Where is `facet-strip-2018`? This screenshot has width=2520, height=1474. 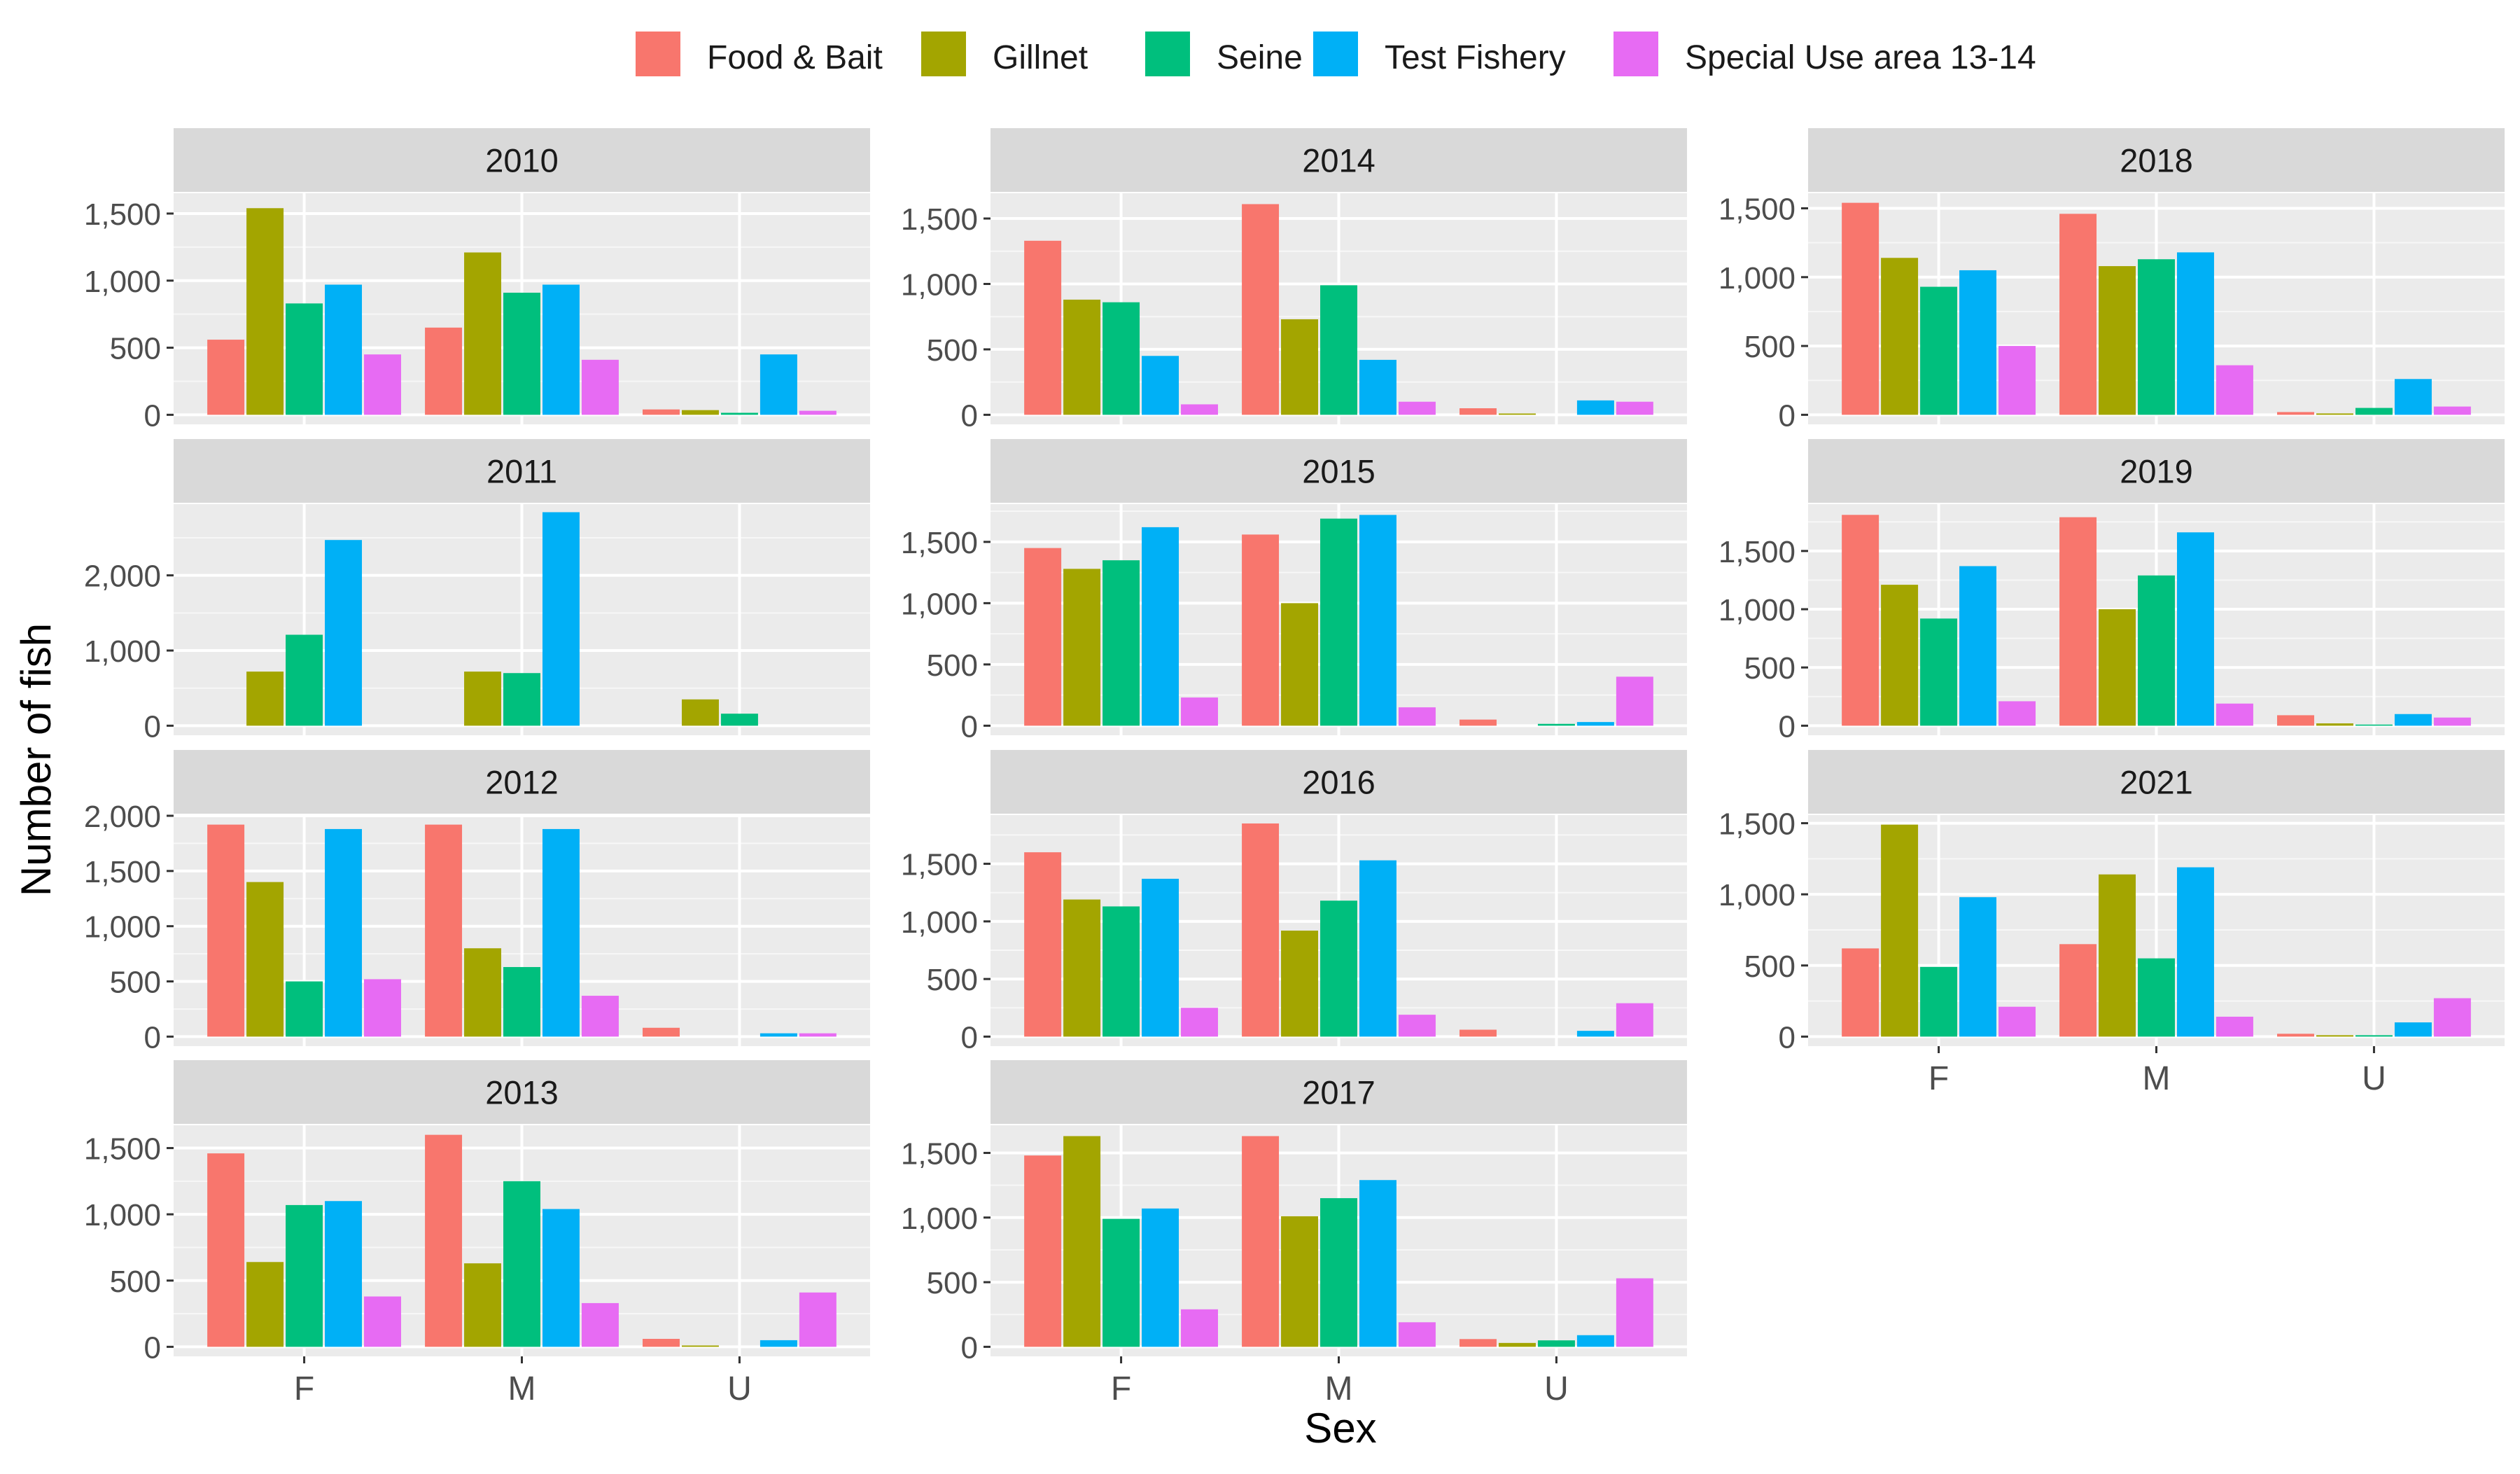
facet-strip-2018 is located at coordinates (2156, 160).